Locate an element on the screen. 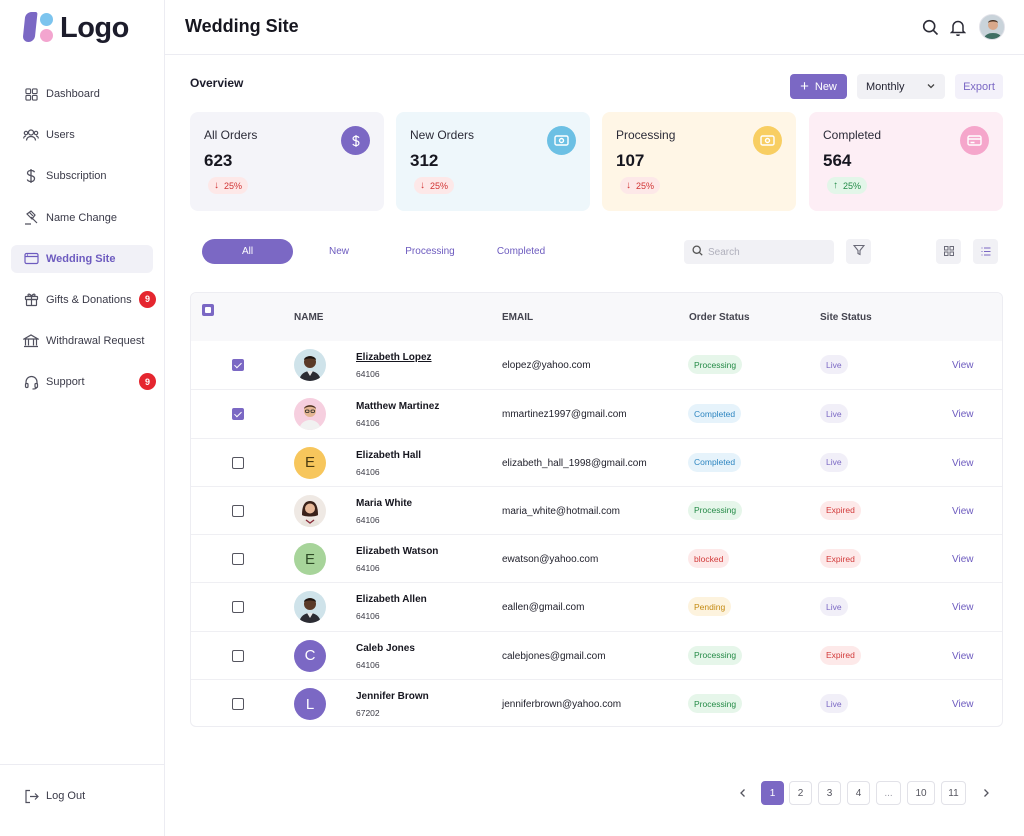  search-icon is located at coordinates (930, 27).